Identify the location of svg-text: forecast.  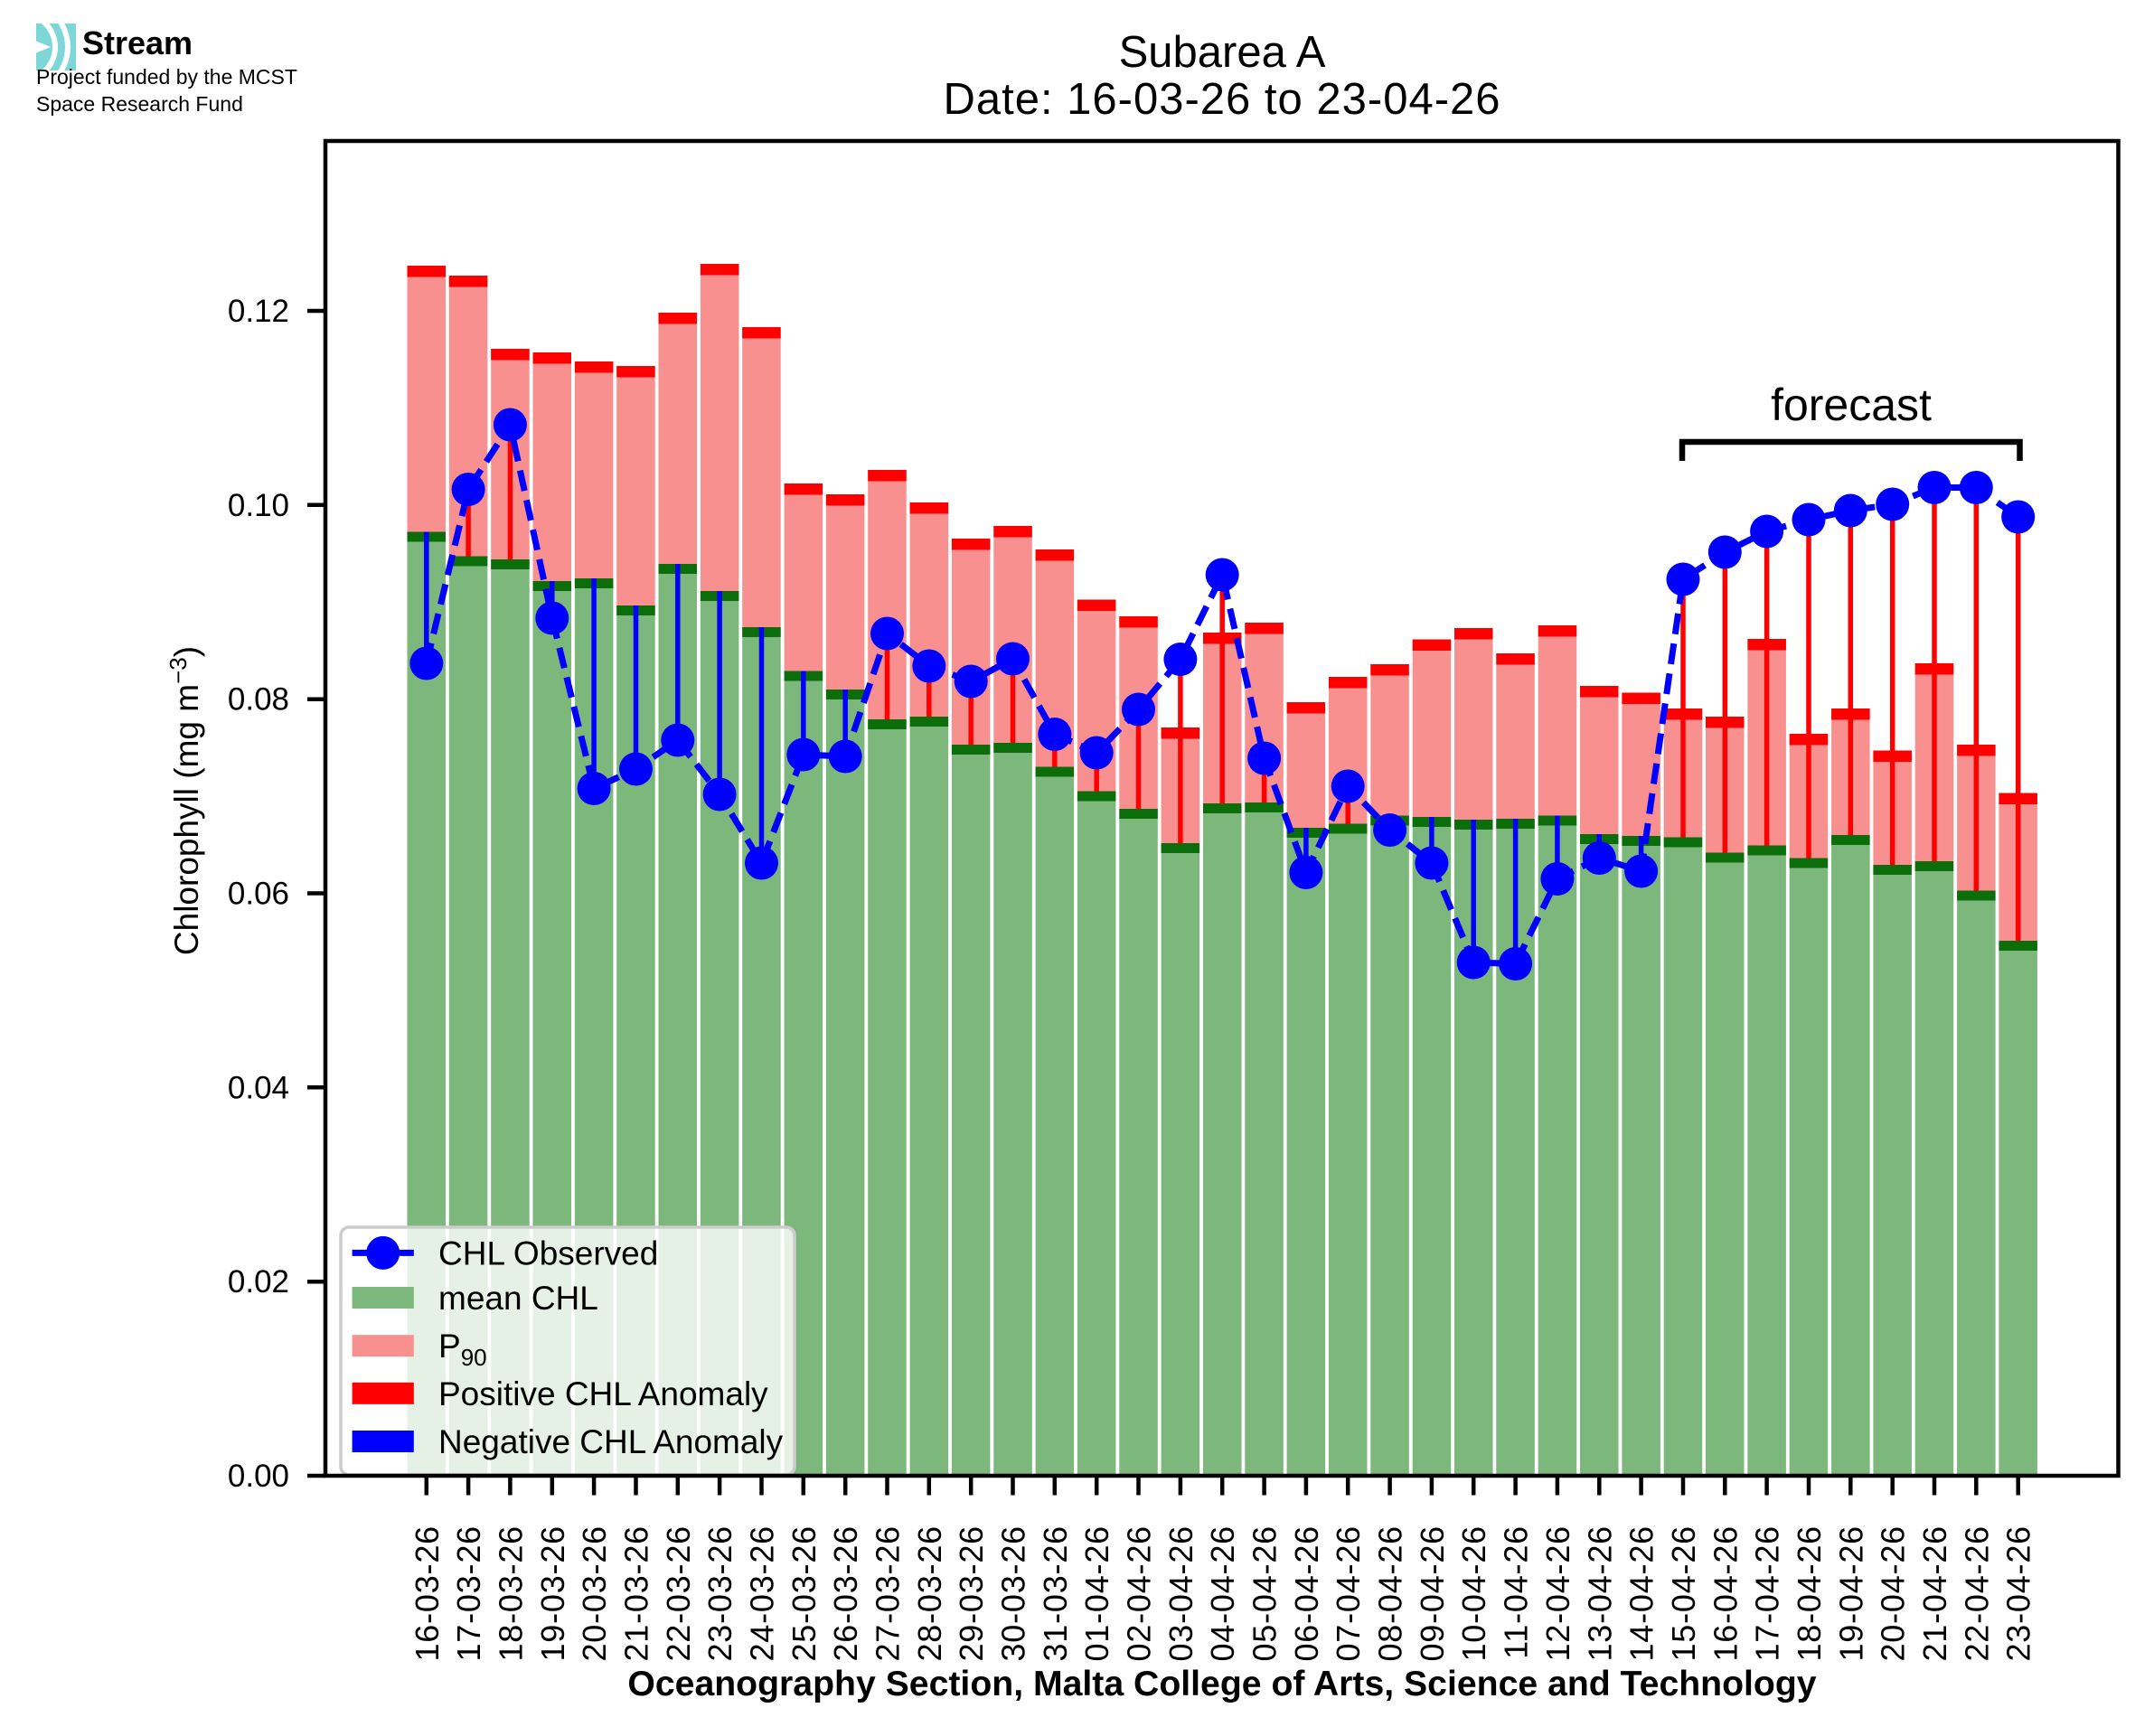
(1851, 405).